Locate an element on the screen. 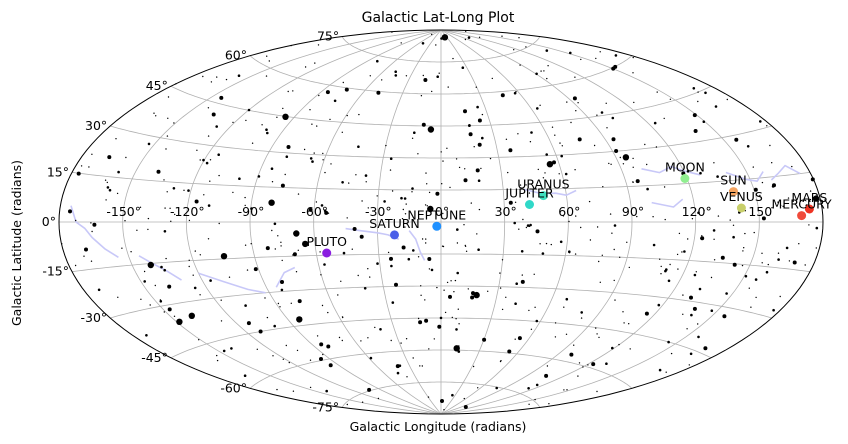  planet-label-mercury: MERCURY is located at coordinates (802, 204).